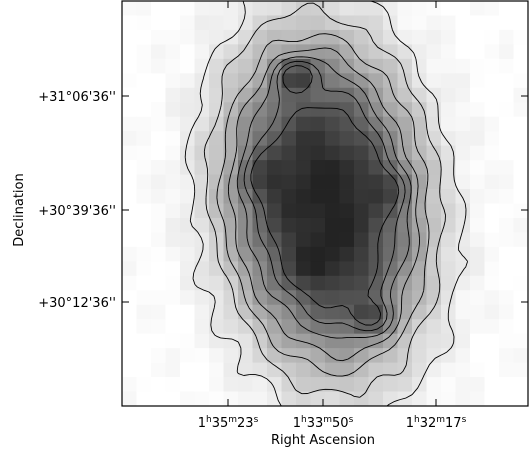 This screenshot has width=532, height=450. I want to click on x-tick-label-3: 1h32m17s, so click(436, 423).